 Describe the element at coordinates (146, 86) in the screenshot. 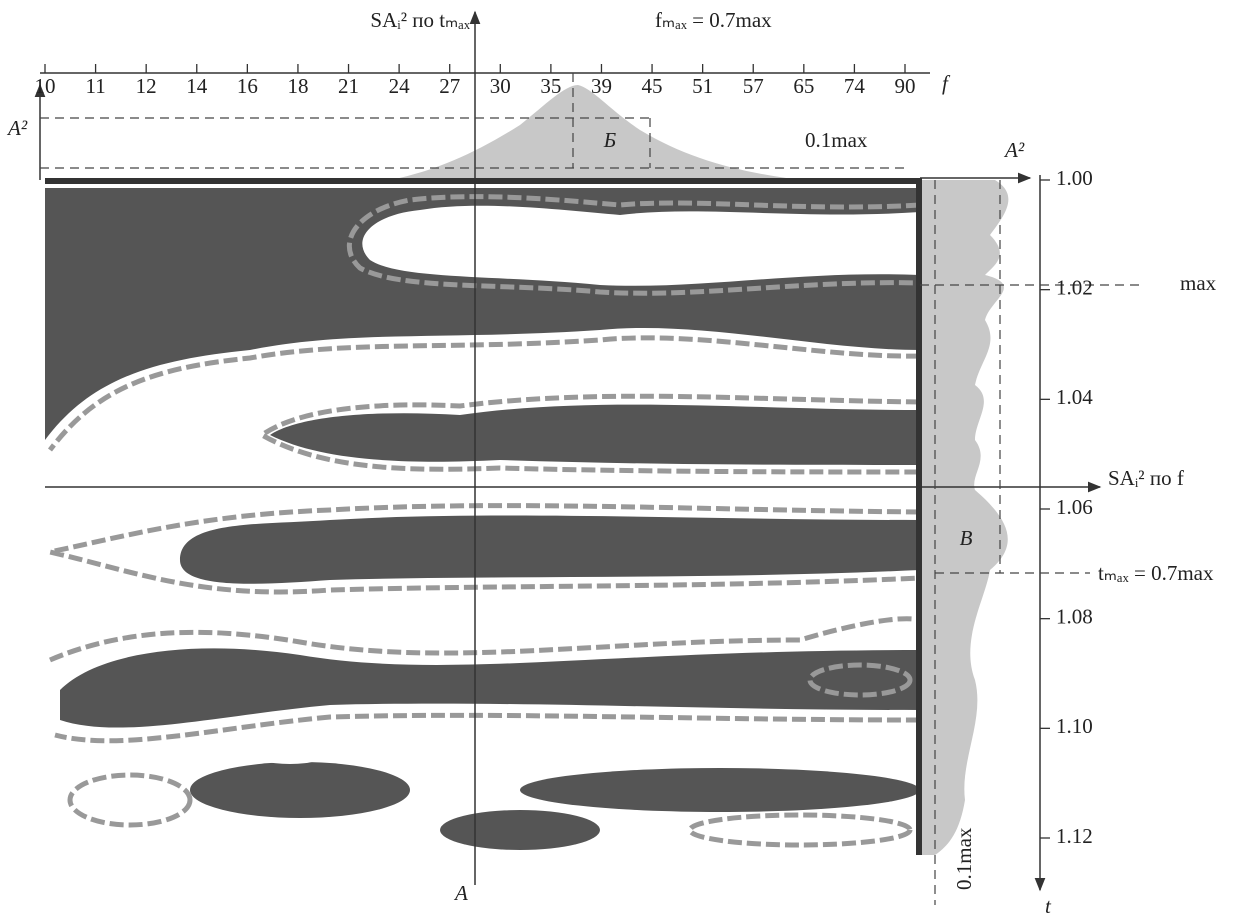

I see `x-tick-label: 12` at that location.